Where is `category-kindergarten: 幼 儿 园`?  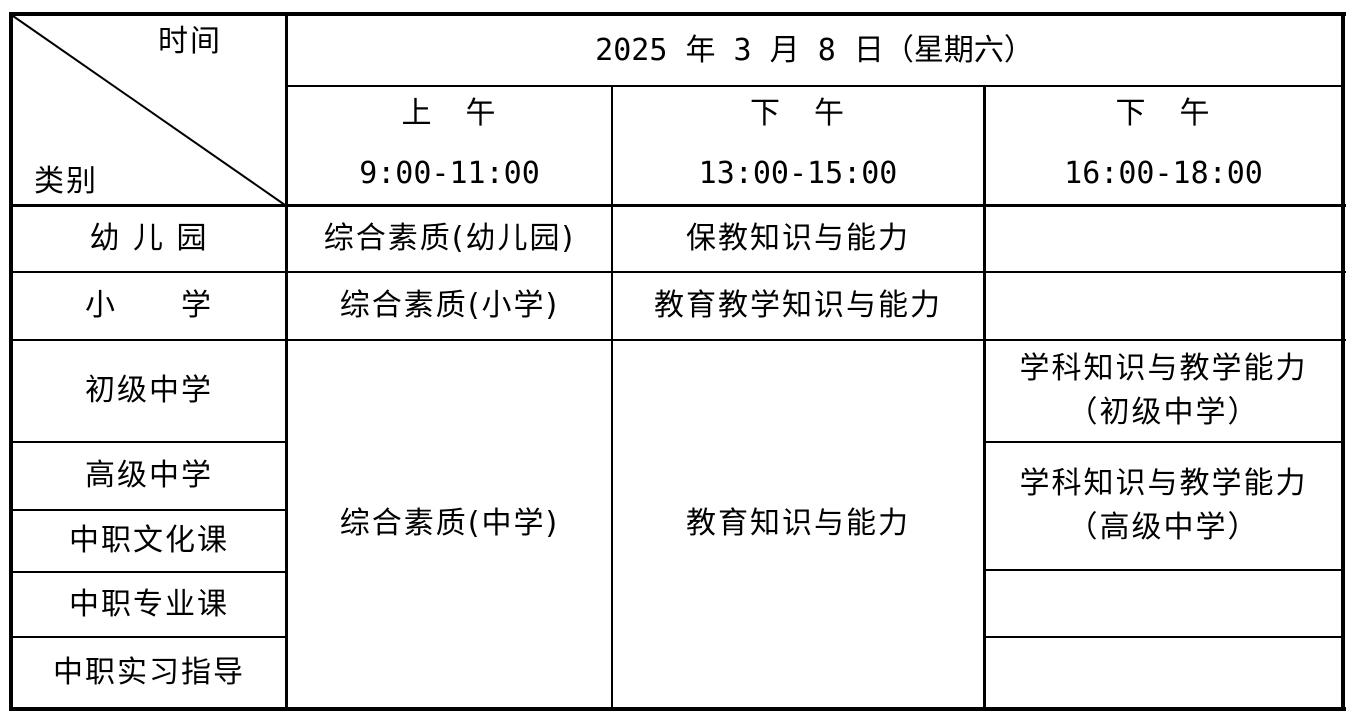
category-kindergarten: 幼 儿 园 is located at coordinates (149, 238).